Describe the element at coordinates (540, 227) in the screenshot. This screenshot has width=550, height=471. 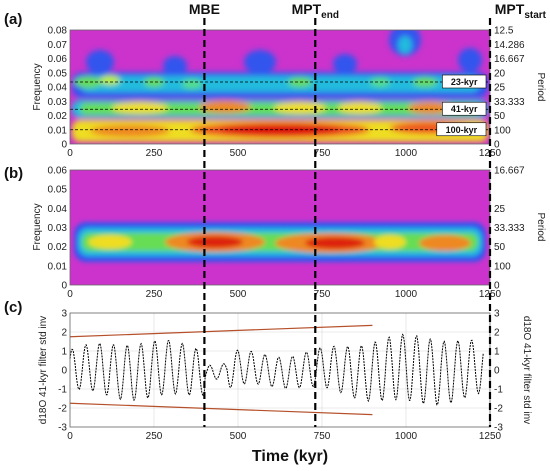
I see `panel-b-right-label: Period` at that location.